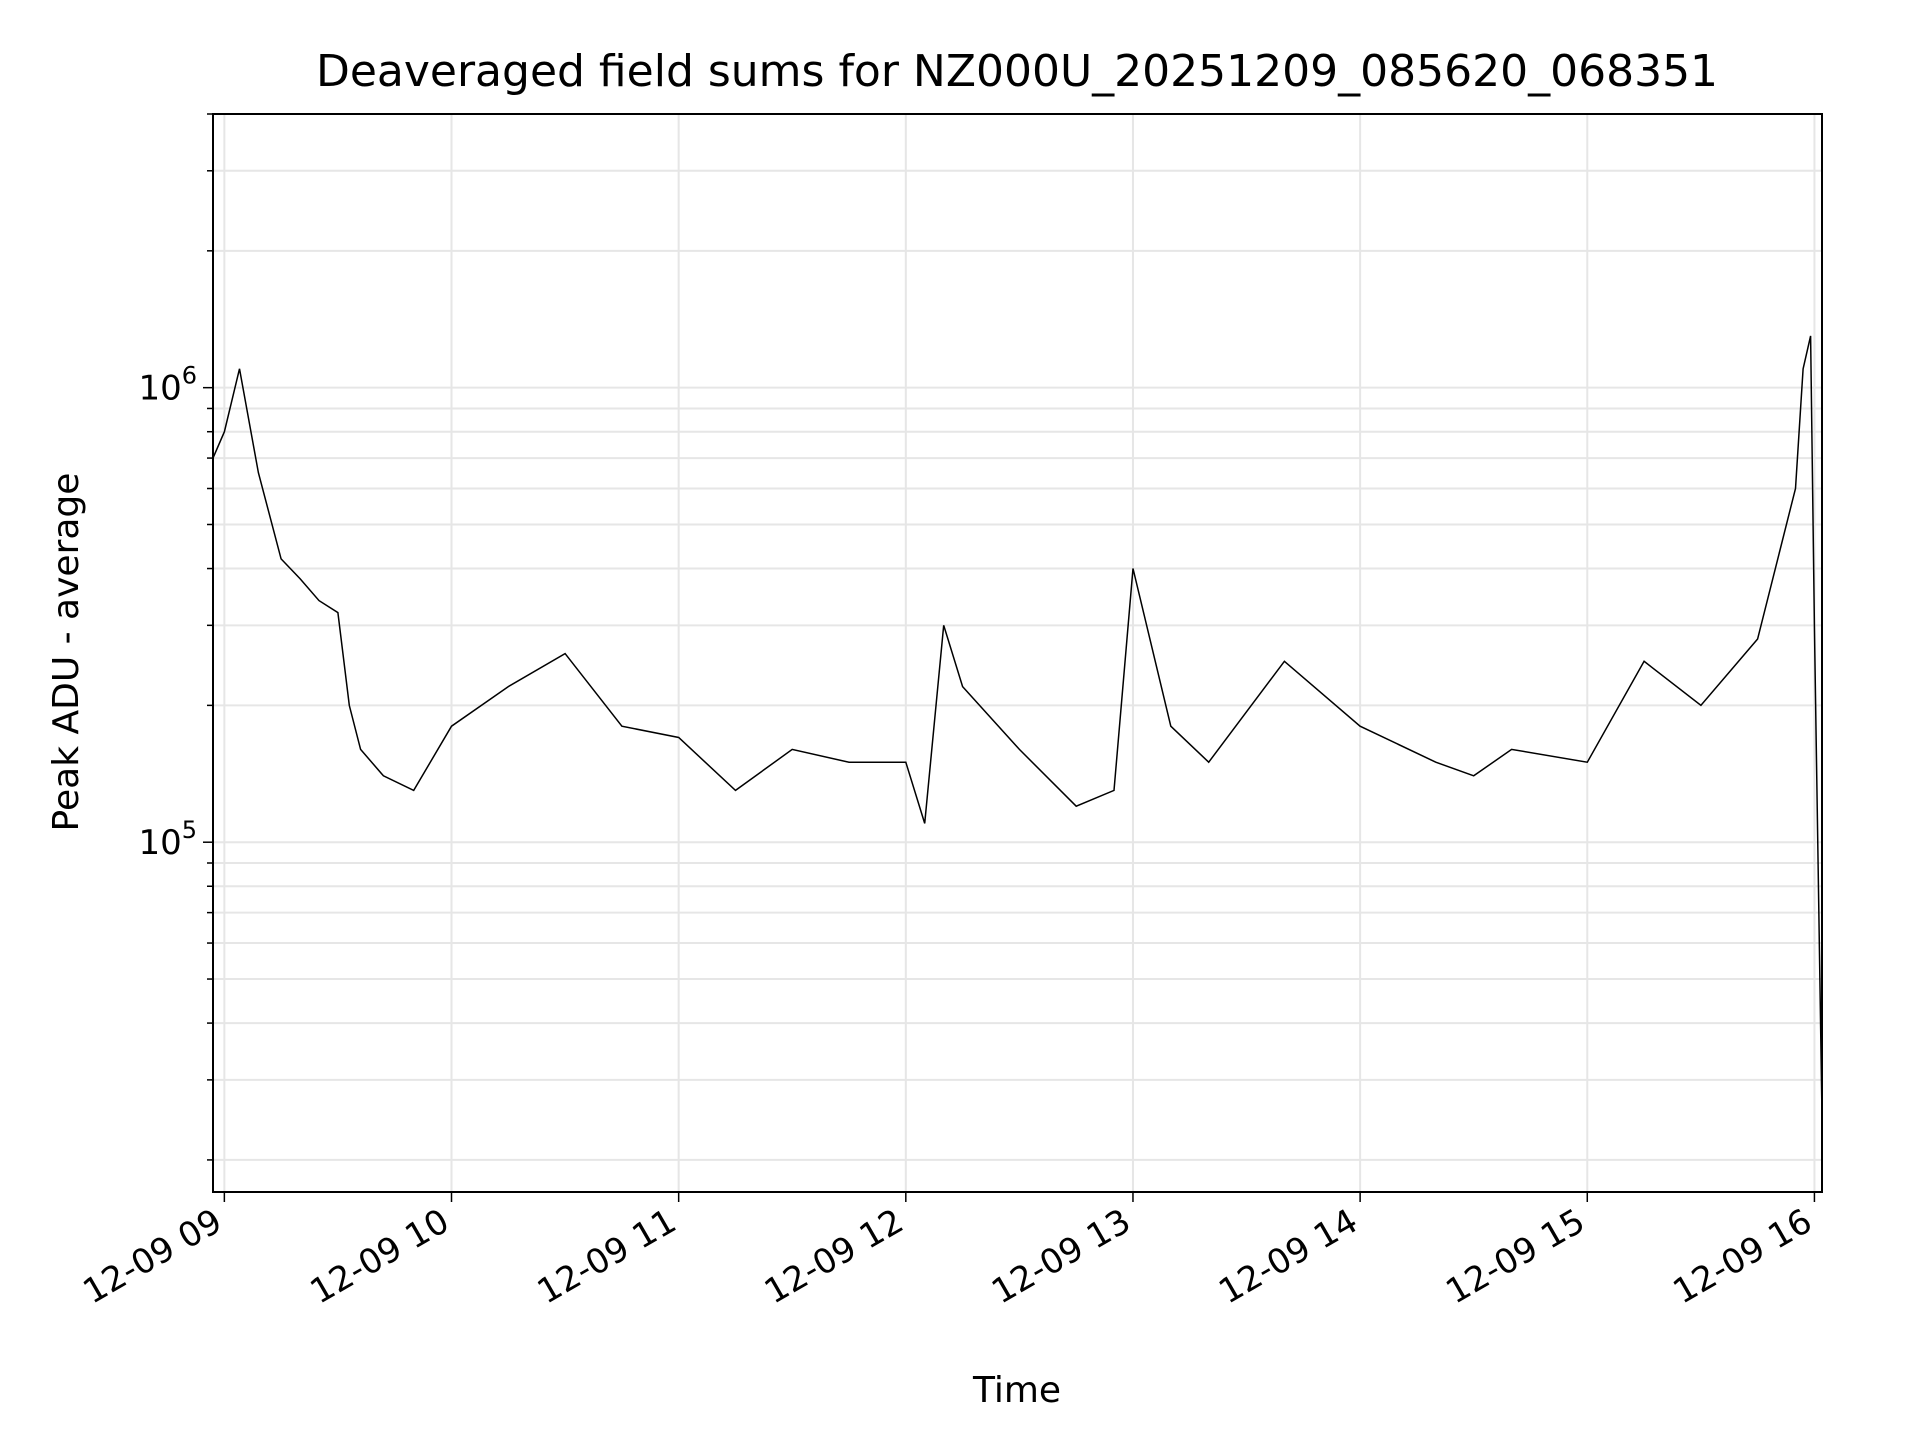 The width and height of the screenshot is (1920, 1440). Describe the element at coordinates (167, 385) in the screenshot. I see `y-tick-label: 10⁶` at that location.